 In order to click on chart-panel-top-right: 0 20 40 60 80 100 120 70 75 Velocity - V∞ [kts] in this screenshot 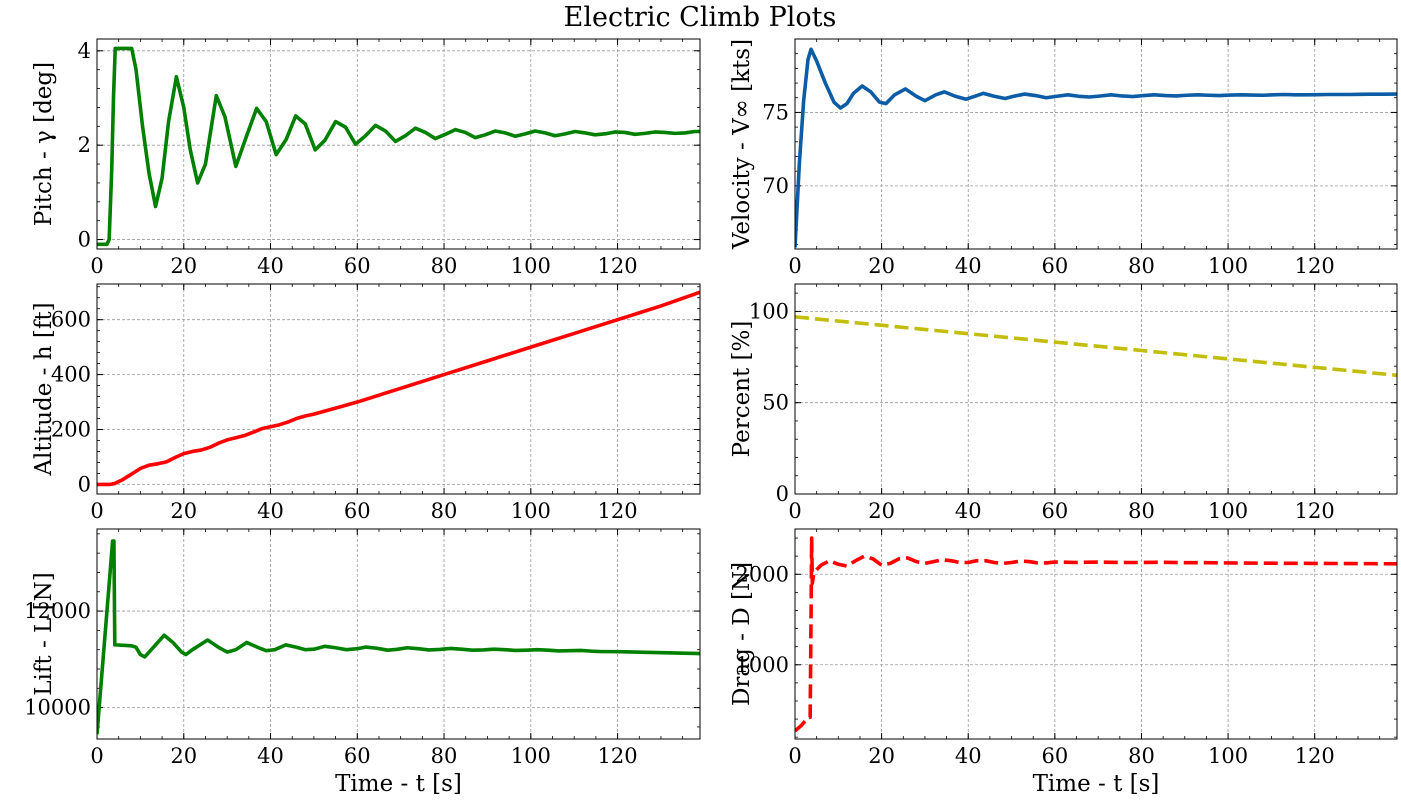, I will do `click(1063, 158)`.